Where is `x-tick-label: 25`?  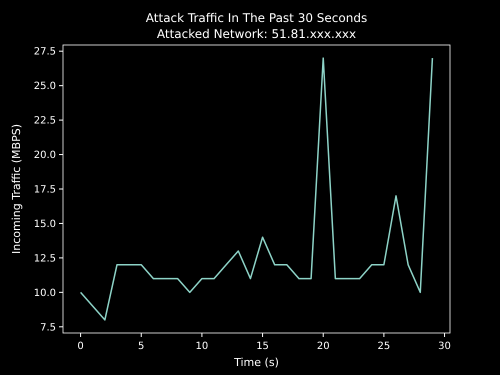 x-tick-label: 25 is located at coordinates (384, 346).